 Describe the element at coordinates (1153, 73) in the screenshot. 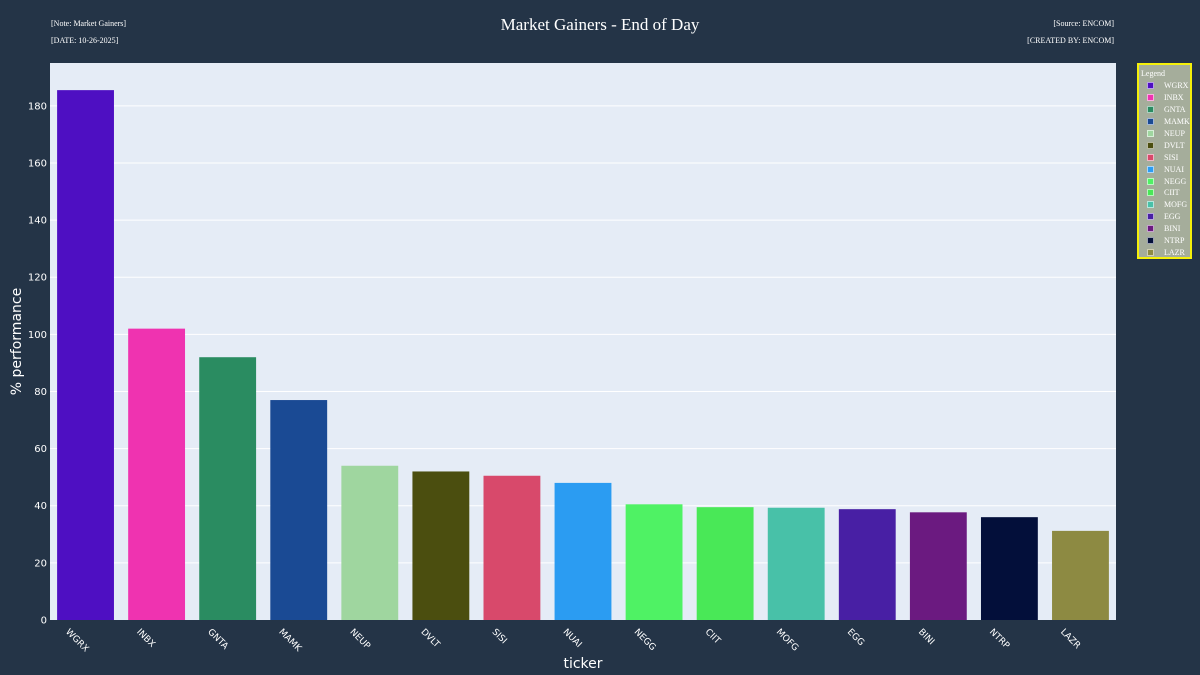

I see `legend-title: Legend` at that location.